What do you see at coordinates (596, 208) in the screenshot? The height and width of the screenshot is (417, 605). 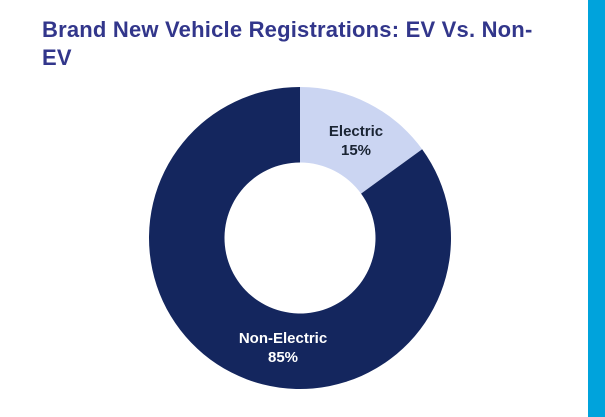 I see `accent-bar` at bounding box center [596, 208].